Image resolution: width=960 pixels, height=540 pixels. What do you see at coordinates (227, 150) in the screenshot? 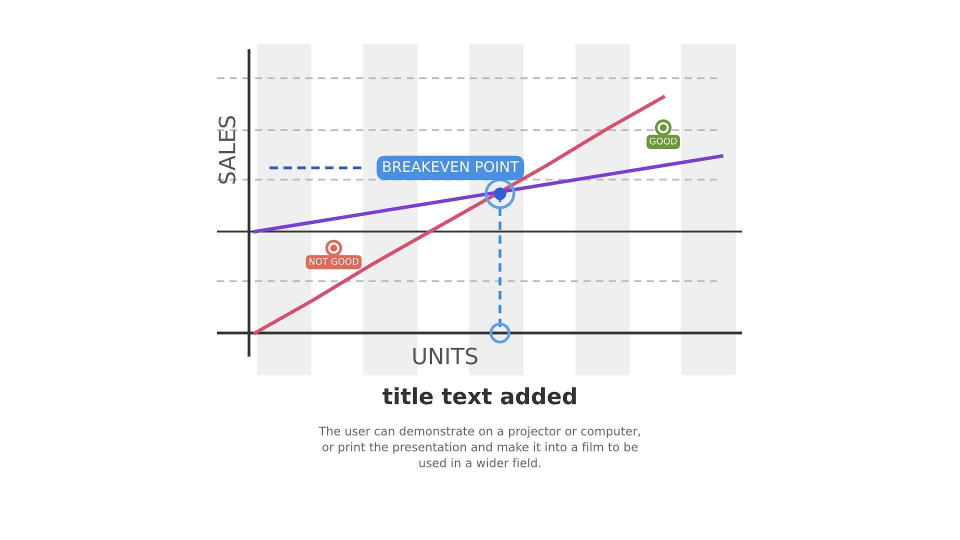
I see `y-axis-title: SALES` at bounding box center [227, 150].